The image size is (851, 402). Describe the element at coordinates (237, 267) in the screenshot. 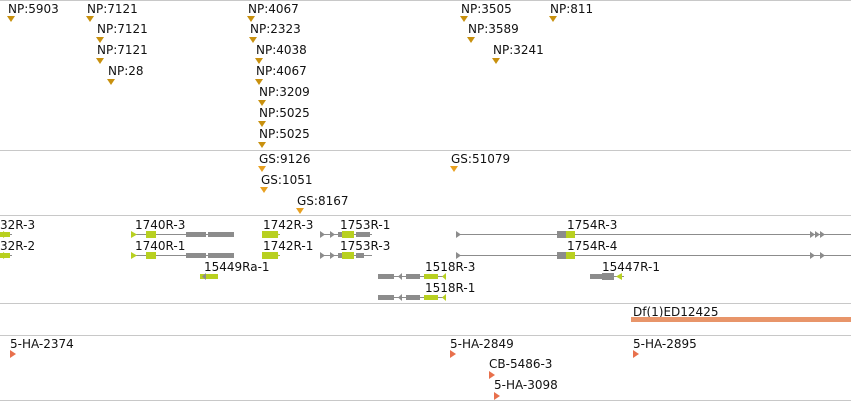

I see `transcript-label: 15449Ra-1` at that location.